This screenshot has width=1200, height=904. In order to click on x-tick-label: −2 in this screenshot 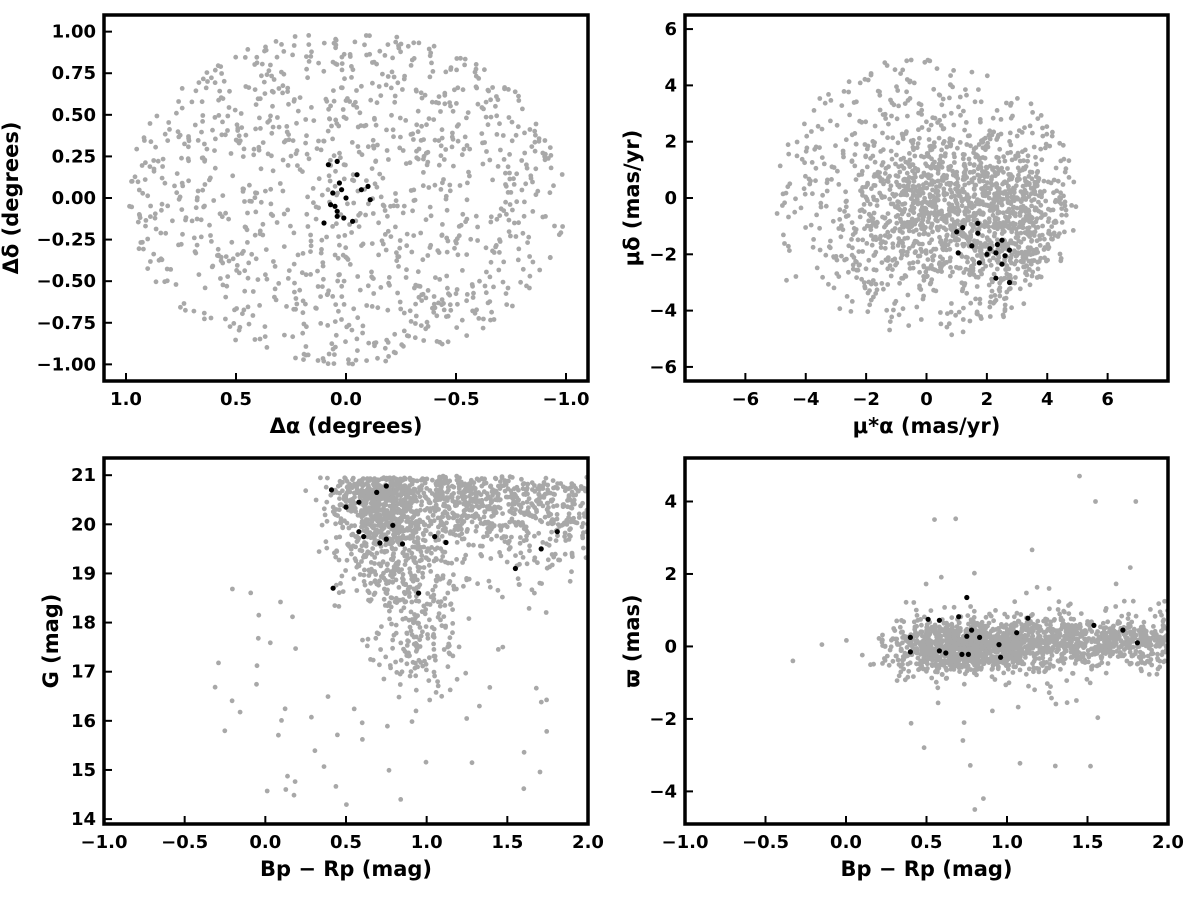, I will do `click(866, 399)`.